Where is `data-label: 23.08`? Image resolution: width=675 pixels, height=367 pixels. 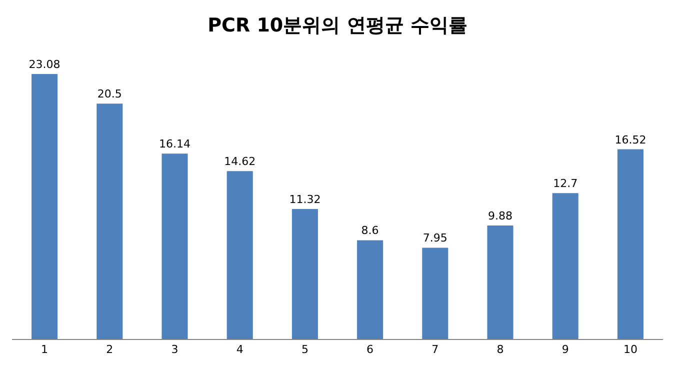
data-label: 23.08 is located at coordinates (44, 64).